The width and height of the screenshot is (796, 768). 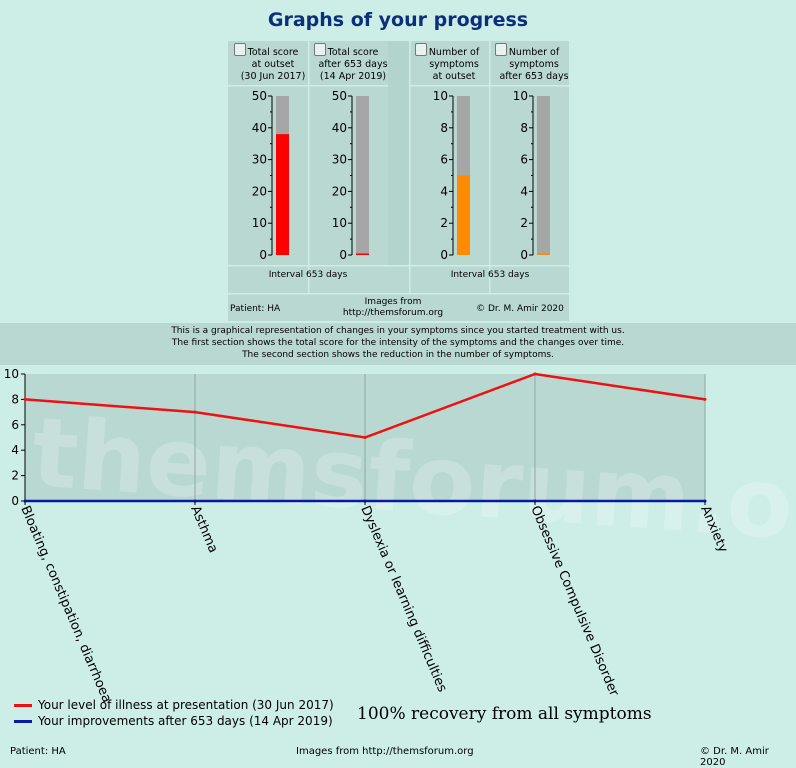 I want to click on gauge-images: Images from http://themsforum.org, so click(x=393, y=307).